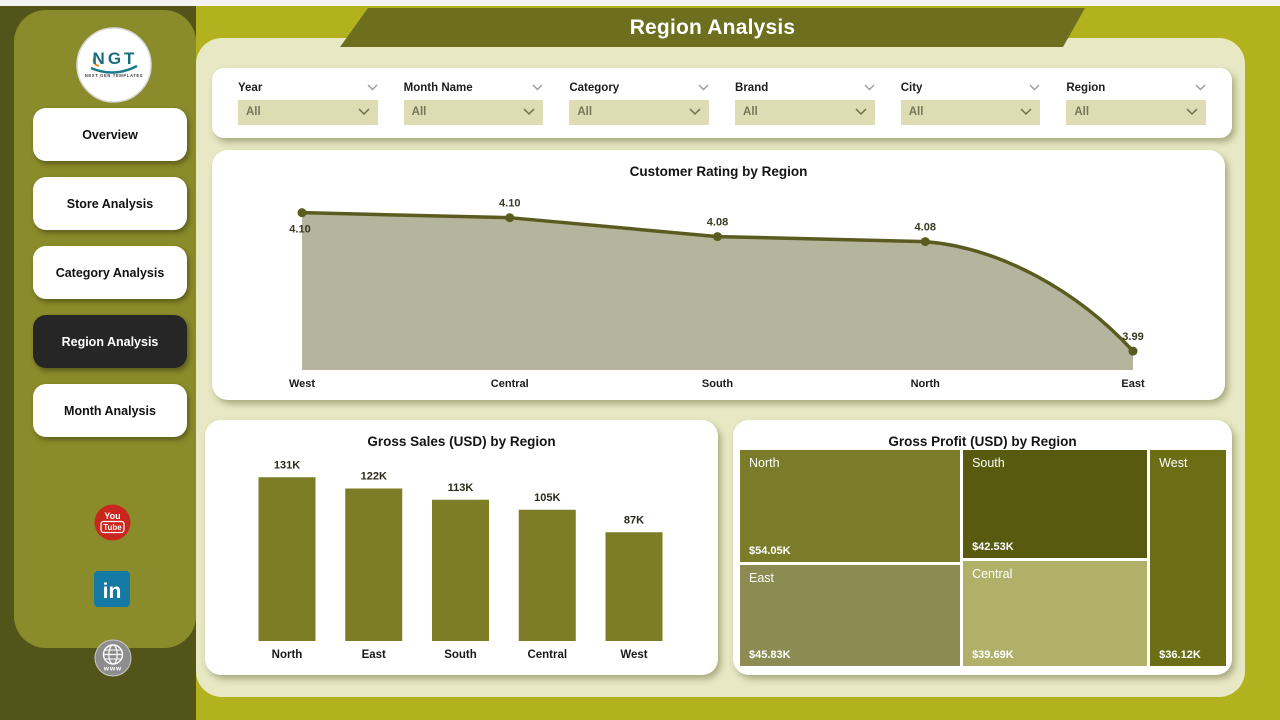 The height and width of the screenshot is (720, 1280). What do you see at coordinates (805, 112) in the screenshot?
I see `filter-brand-dropdown: All` at bounding box center [805, 112].